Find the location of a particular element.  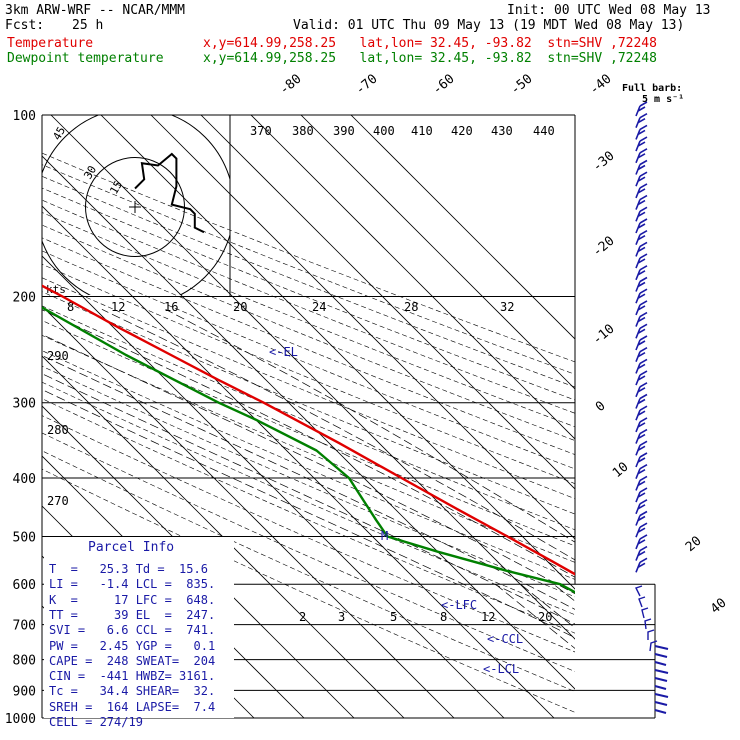

theta-label: 370 is located at coordinates (261, 131).